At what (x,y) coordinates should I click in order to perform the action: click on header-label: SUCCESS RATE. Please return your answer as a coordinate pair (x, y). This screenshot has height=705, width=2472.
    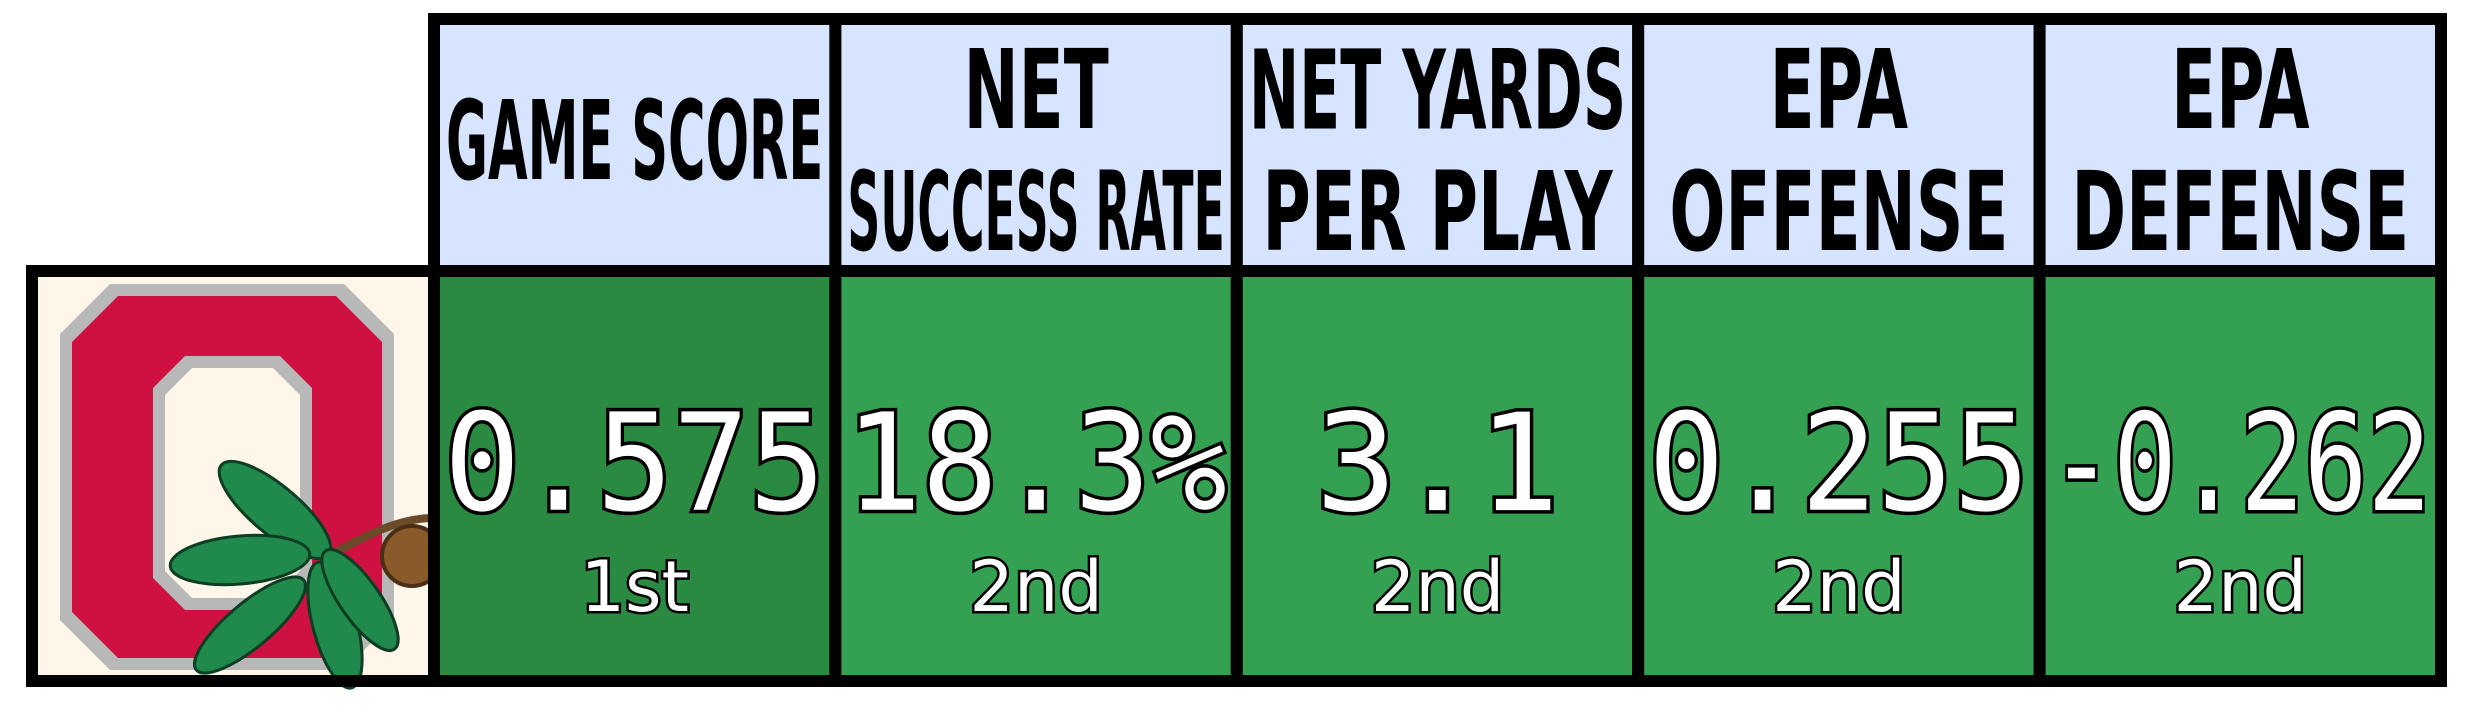
    Looking at the image, I should click on (1035, 212).